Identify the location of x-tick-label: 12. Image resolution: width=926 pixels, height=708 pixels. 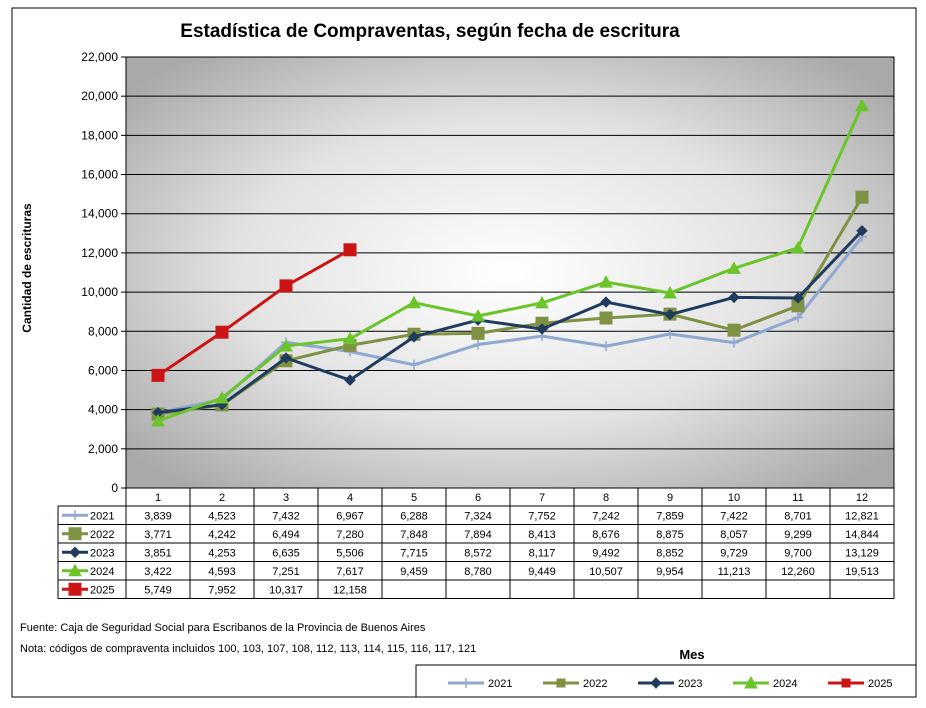
(862, 498).